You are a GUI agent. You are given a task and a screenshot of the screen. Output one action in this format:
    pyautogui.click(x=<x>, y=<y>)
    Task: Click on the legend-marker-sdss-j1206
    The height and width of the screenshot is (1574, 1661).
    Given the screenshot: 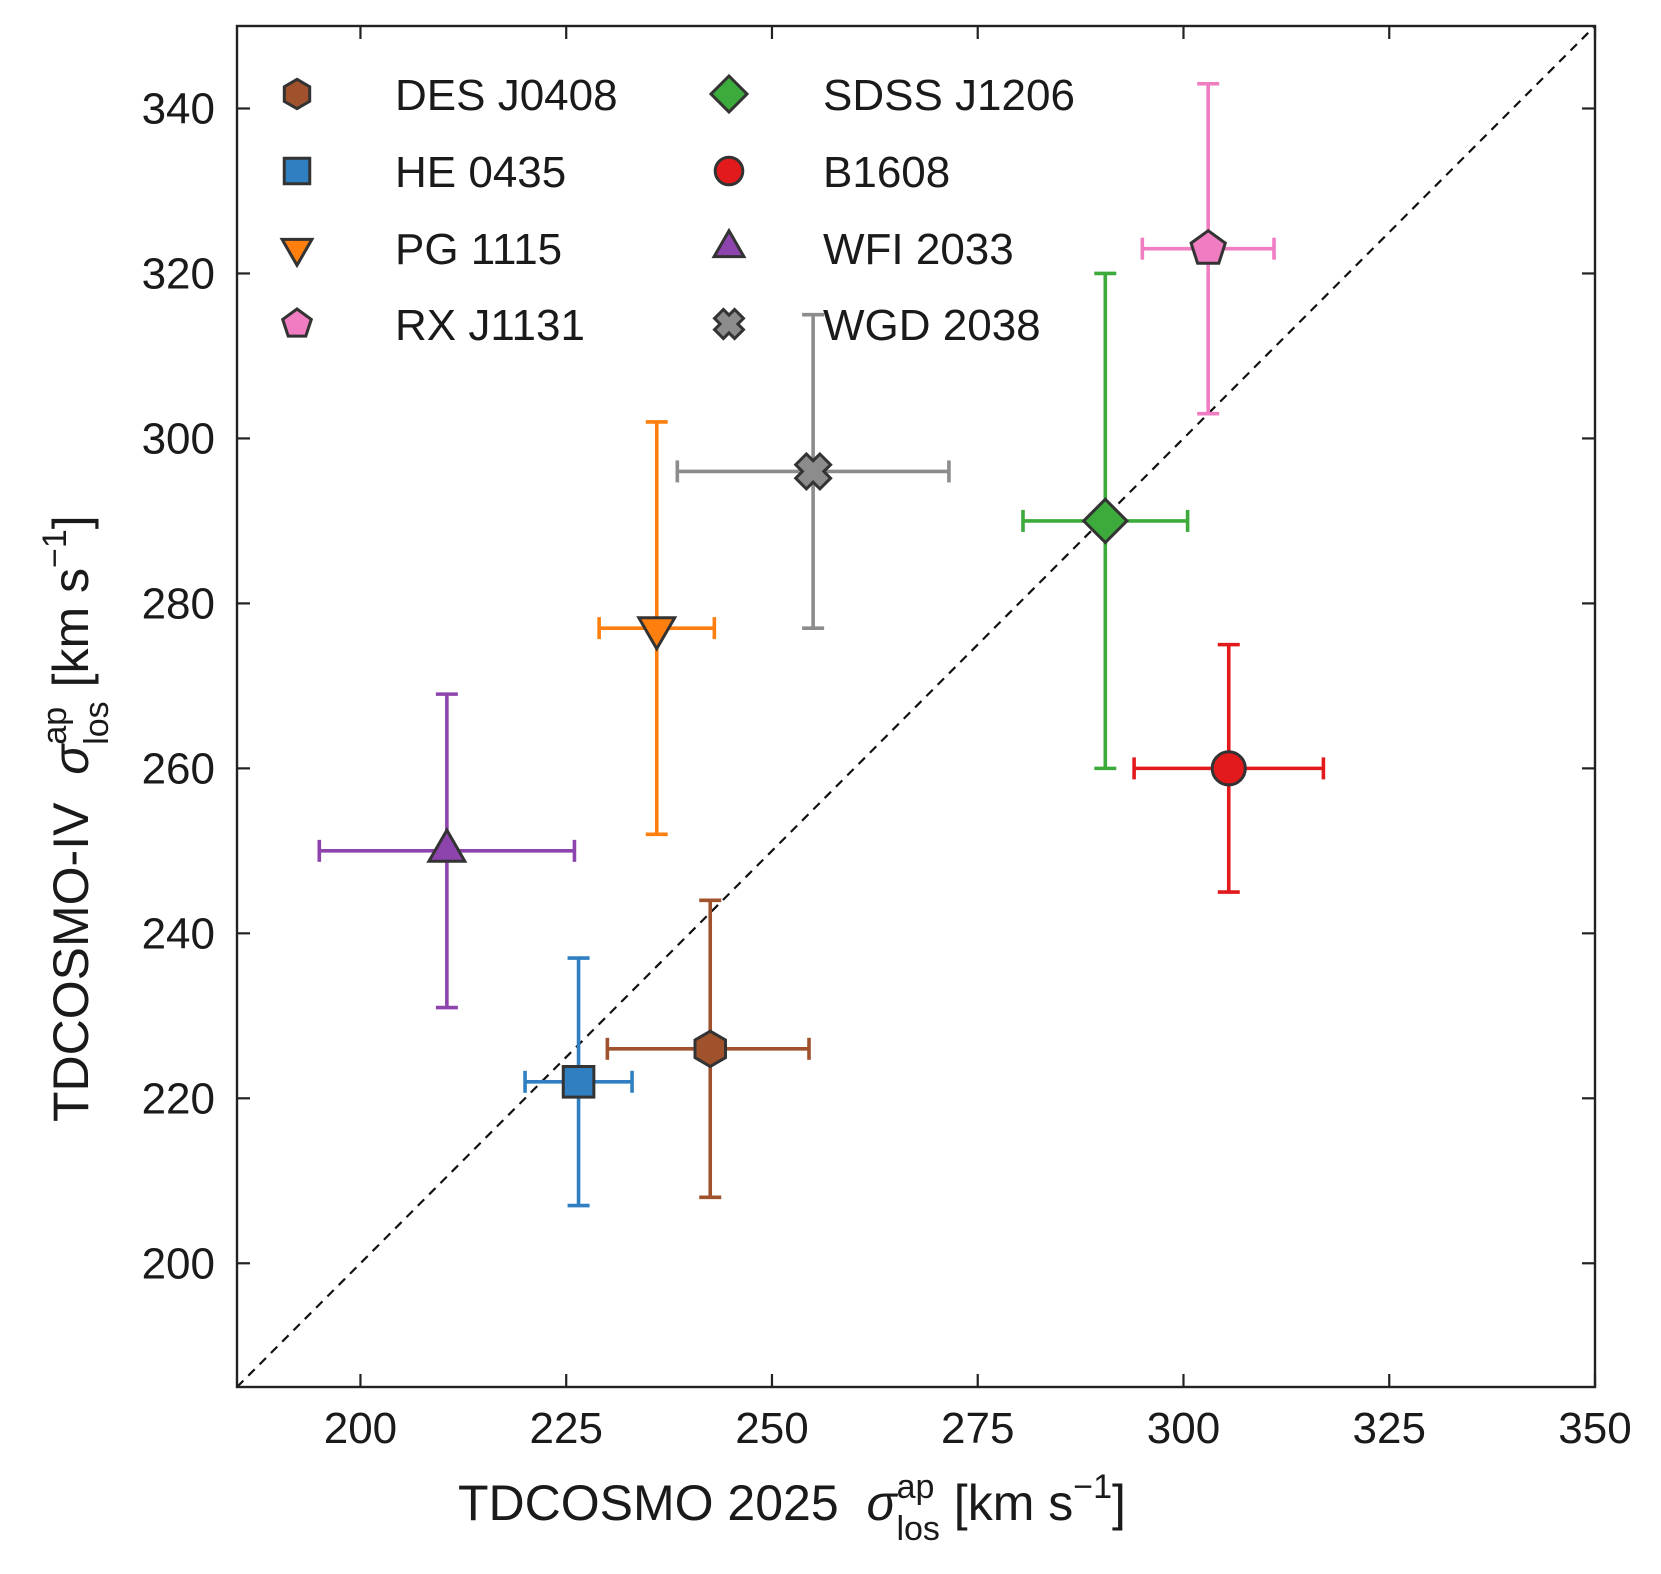 What is the action you would take?
    pyautogui.click(x=729, y=94)
    